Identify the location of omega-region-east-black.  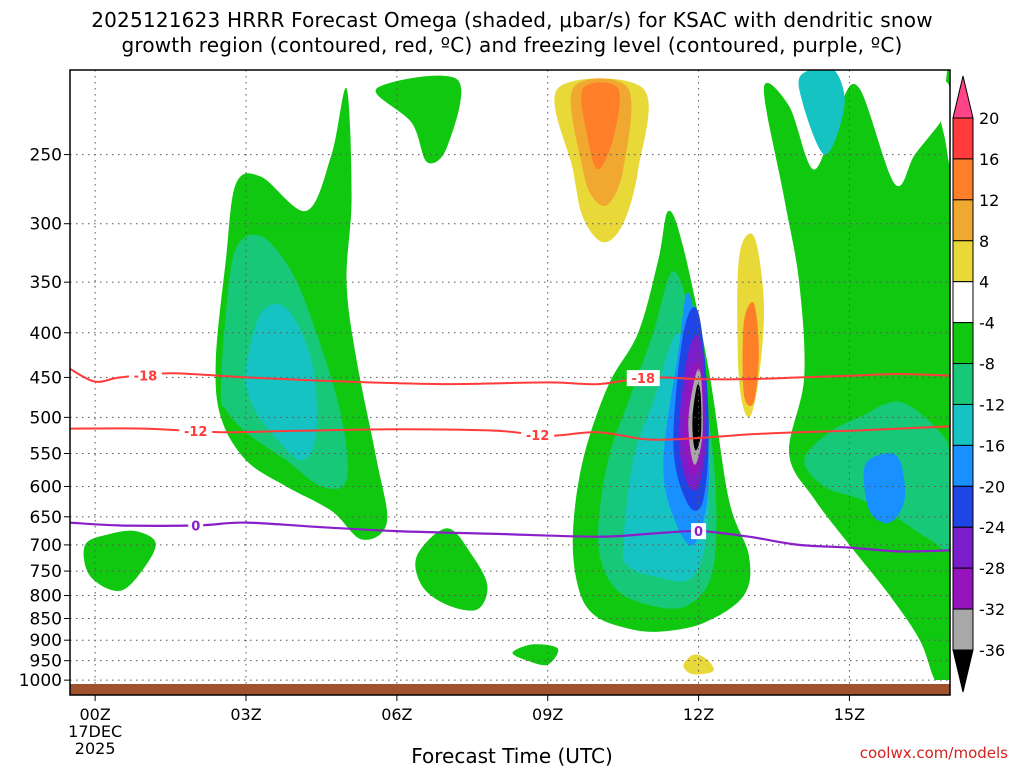
(697, 417).